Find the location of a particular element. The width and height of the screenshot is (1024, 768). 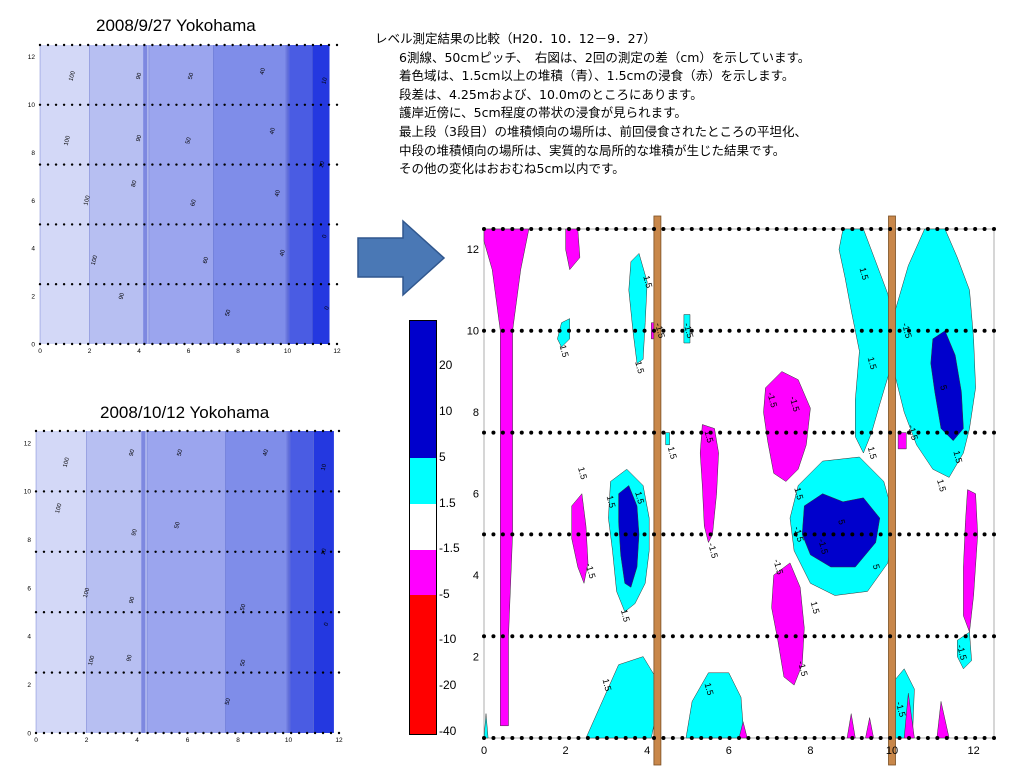

legend-label: 5 is located at coordinates (442, 457).